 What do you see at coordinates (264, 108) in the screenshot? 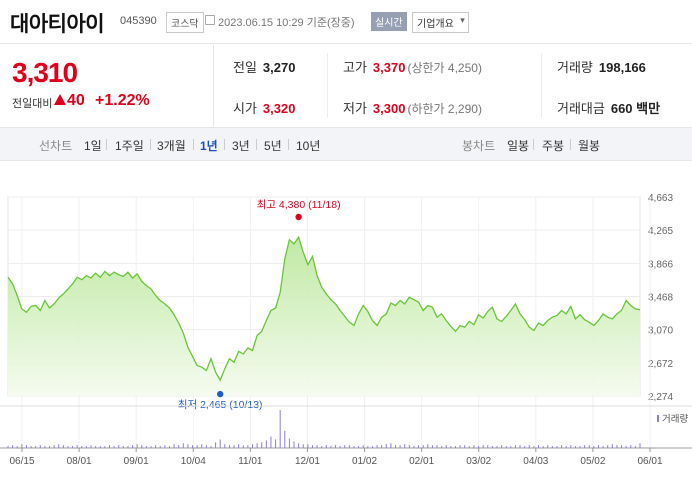
I see `stat-open: 시가 3,320` at bounding box center [264, 108].